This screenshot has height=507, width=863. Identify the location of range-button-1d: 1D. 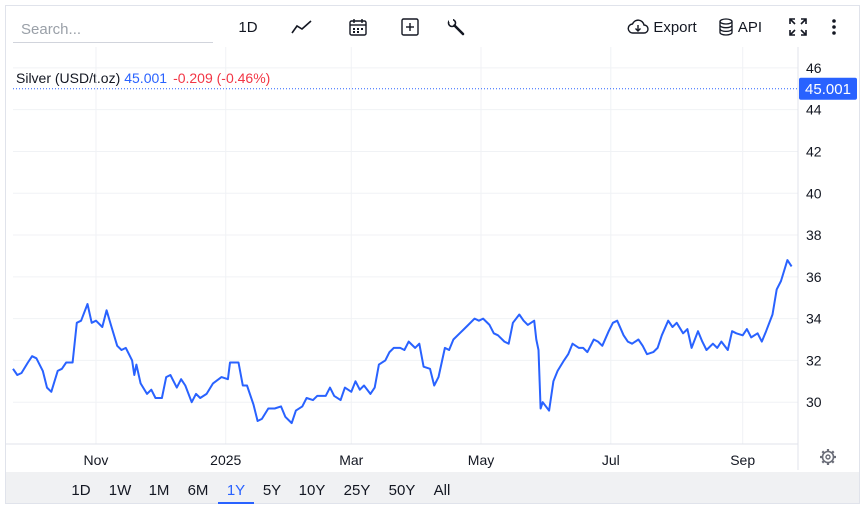
(81, 490).